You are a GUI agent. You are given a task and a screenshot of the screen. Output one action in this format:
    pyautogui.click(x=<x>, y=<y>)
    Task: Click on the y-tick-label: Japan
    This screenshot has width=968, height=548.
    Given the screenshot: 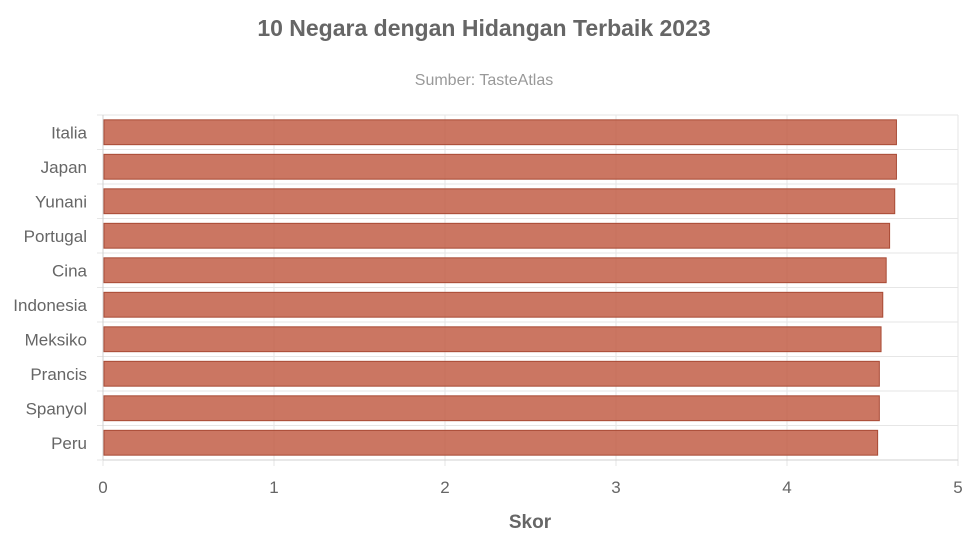 What is the action you would take?
    pyautogui.click(x=64, y=167)
    